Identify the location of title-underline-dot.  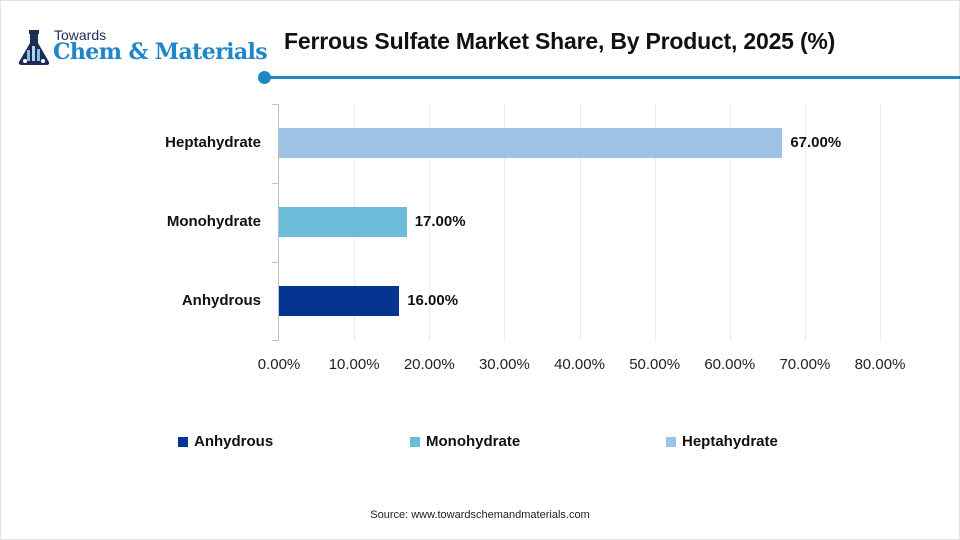
(264, 77).